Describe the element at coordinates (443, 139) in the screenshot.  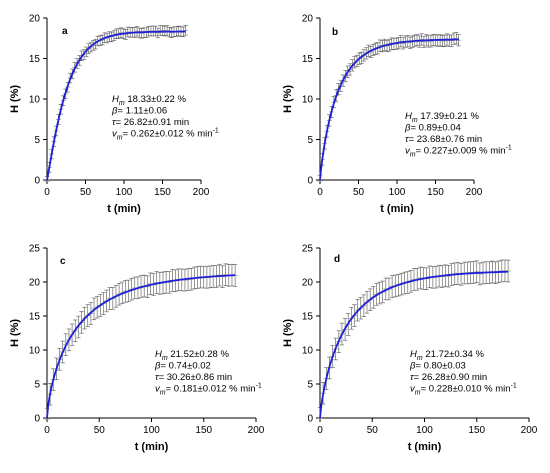
I see `annotation-line: τ= 23.68±0.76 min` at that location.